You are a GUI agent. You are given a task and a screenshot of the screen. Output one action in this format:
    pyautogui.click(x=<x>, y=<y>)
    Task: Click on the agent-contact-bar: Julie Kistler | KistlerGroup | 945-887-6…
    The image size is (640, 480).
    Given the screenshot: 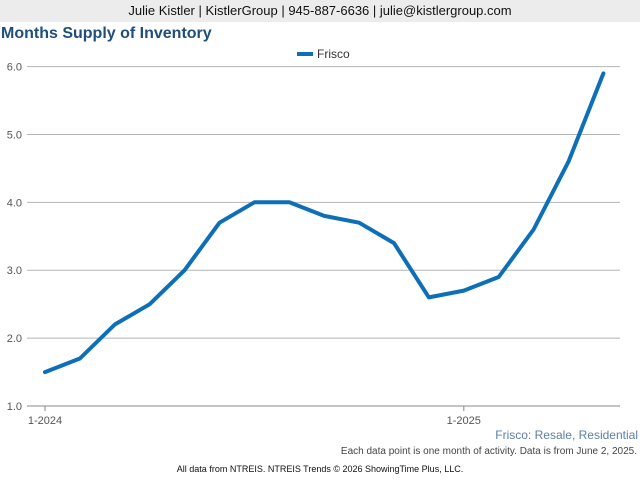 What is the action you would take?
    pyautogui.click(x=320, y=11)
    